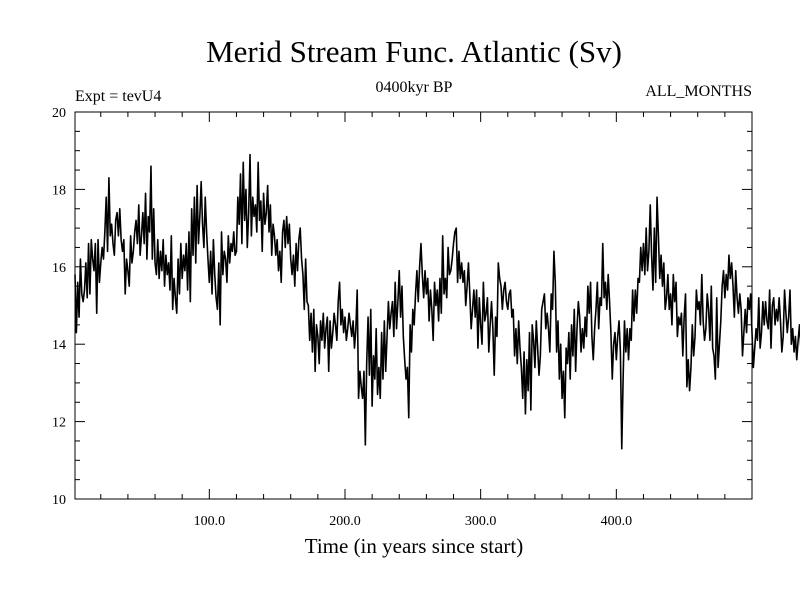 Image resolution: width=800 pixels, height=600 pixels. What do you see at coordinates (59, 423) in the screenshot?
I see `y-tick-label: 12` at bounding box center [59, 423].